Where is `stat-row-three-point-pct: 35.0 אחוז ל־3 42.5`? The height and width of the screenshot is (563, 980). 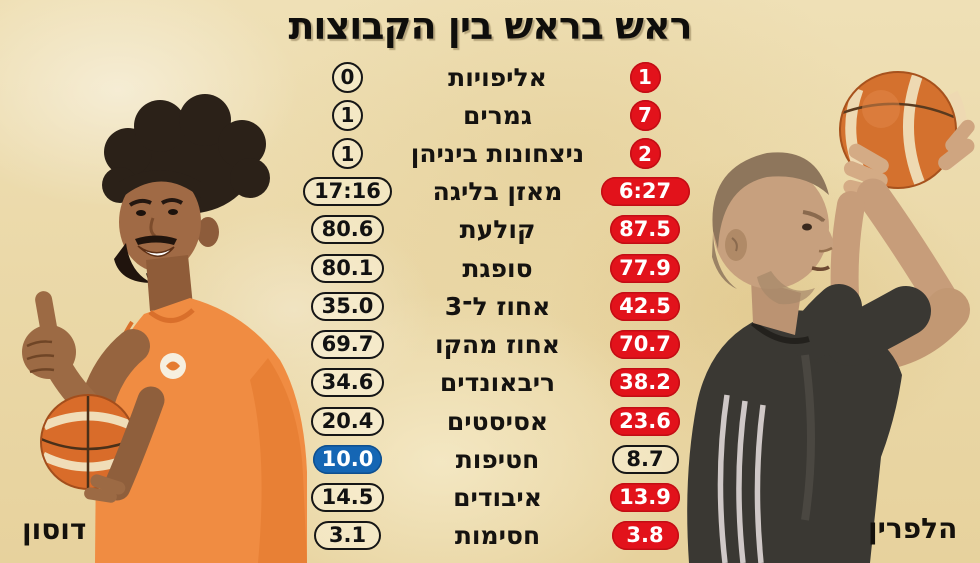 stat-row-three-point-pct: 35.0 אחוז ל־3 42.5 is located at coordinates (500, 306).